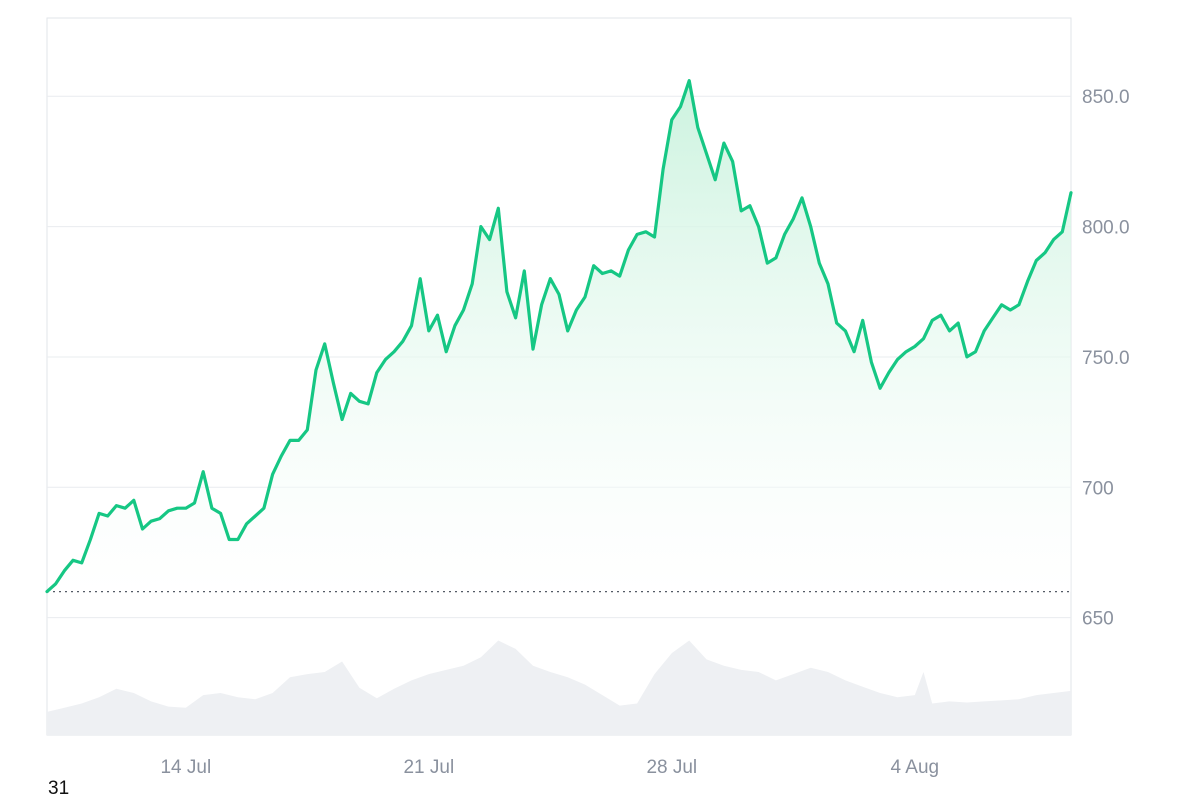 This screenshot has width=1200, height=800. I want to click on x-tick-label: 28 Jul, so click(671, 767).